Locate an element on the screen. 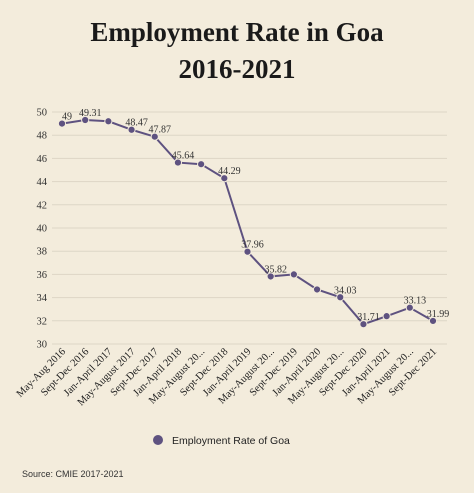 The height and width of the screenshot is (493, 474). data-label: 35.82 is located at coordinates (275, 269).